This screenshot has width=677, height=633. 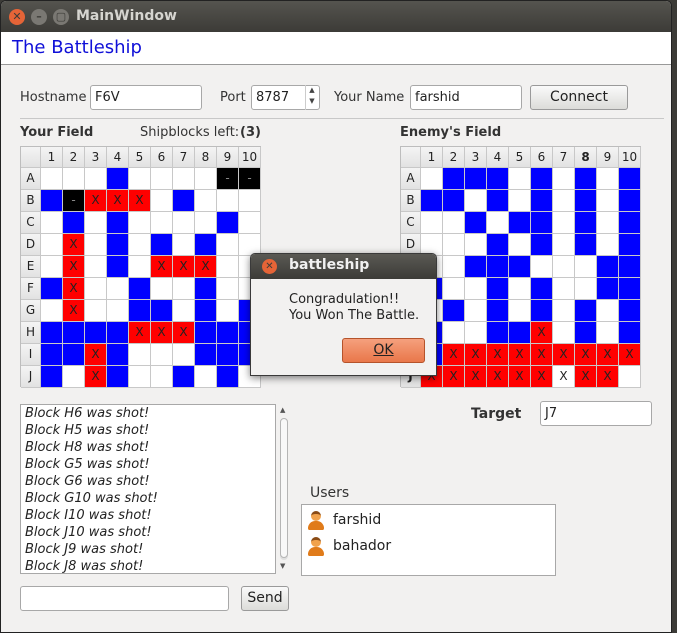 I want to click on ok-button: OK, so click(x=383, y=350).